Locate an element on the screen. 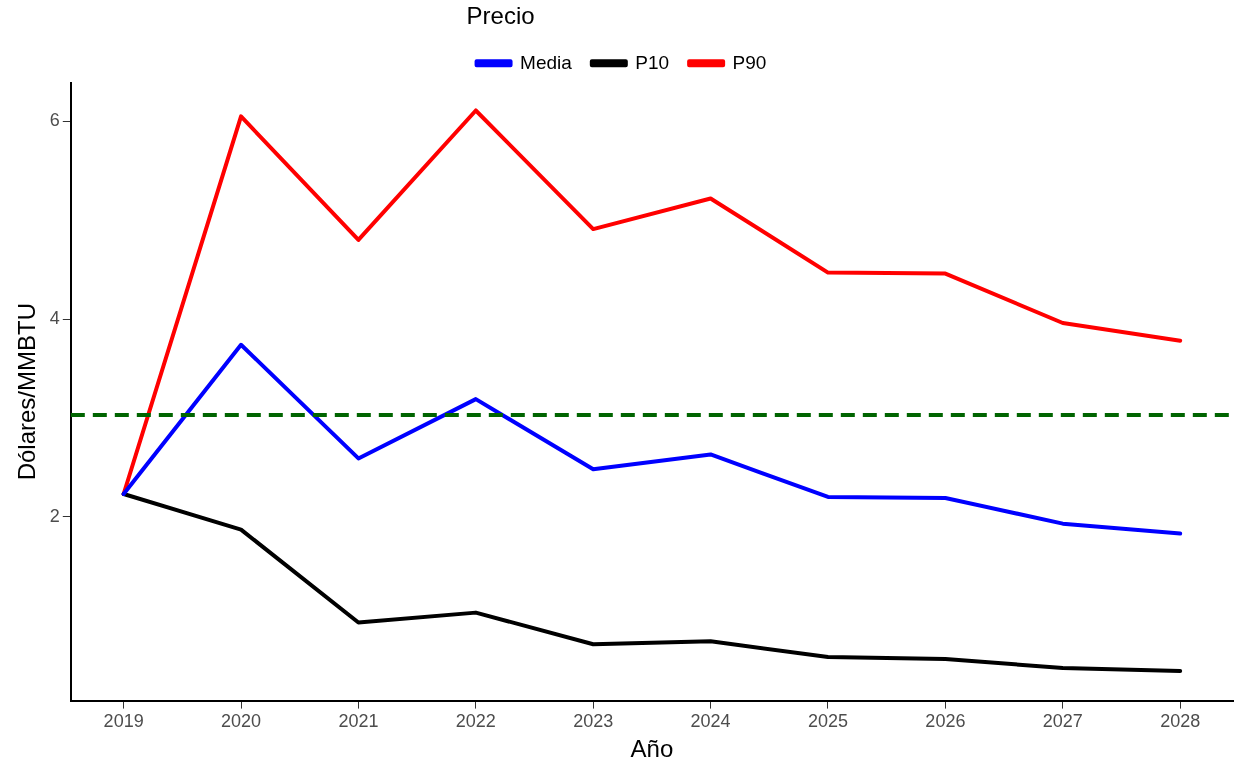 This screenshot has width=1238, height=770. x-tick-label: 2023 is located at coordinates (593, 721).